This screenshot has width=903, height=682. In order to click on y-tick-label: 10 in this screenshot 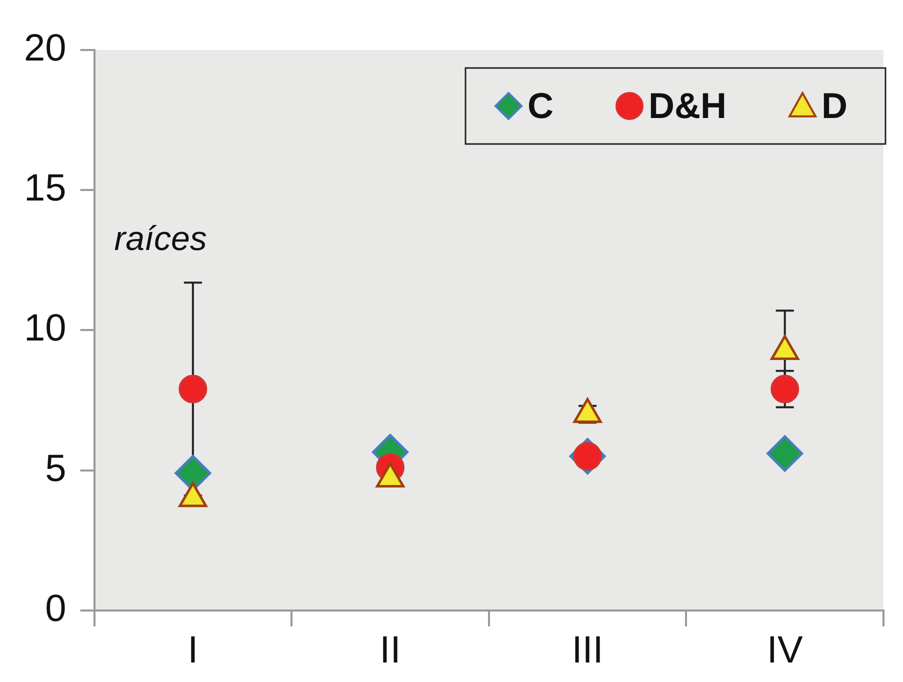, I will do `click(45, 329)`.